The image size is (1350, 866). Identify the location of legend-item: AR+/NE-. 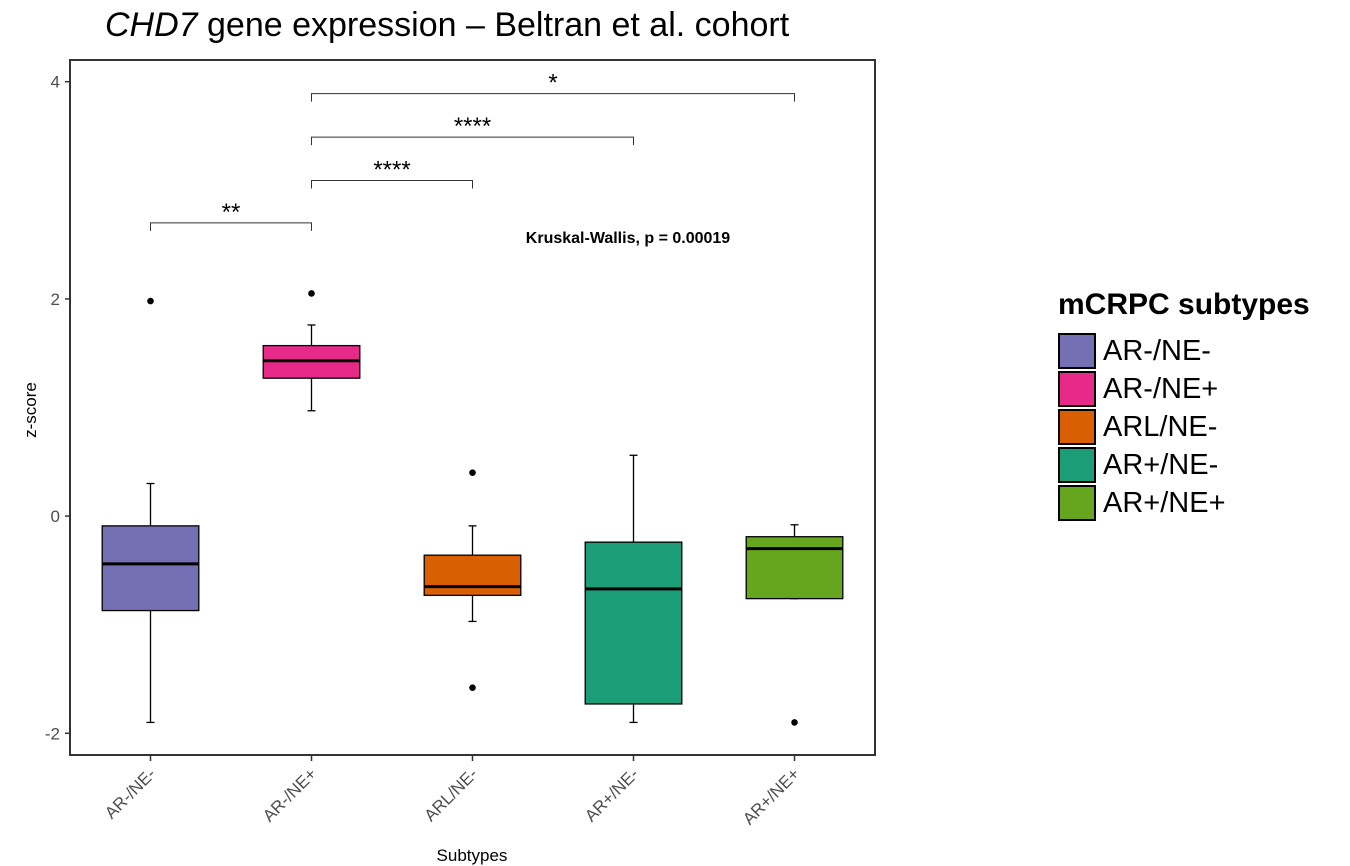
(1184, 465).